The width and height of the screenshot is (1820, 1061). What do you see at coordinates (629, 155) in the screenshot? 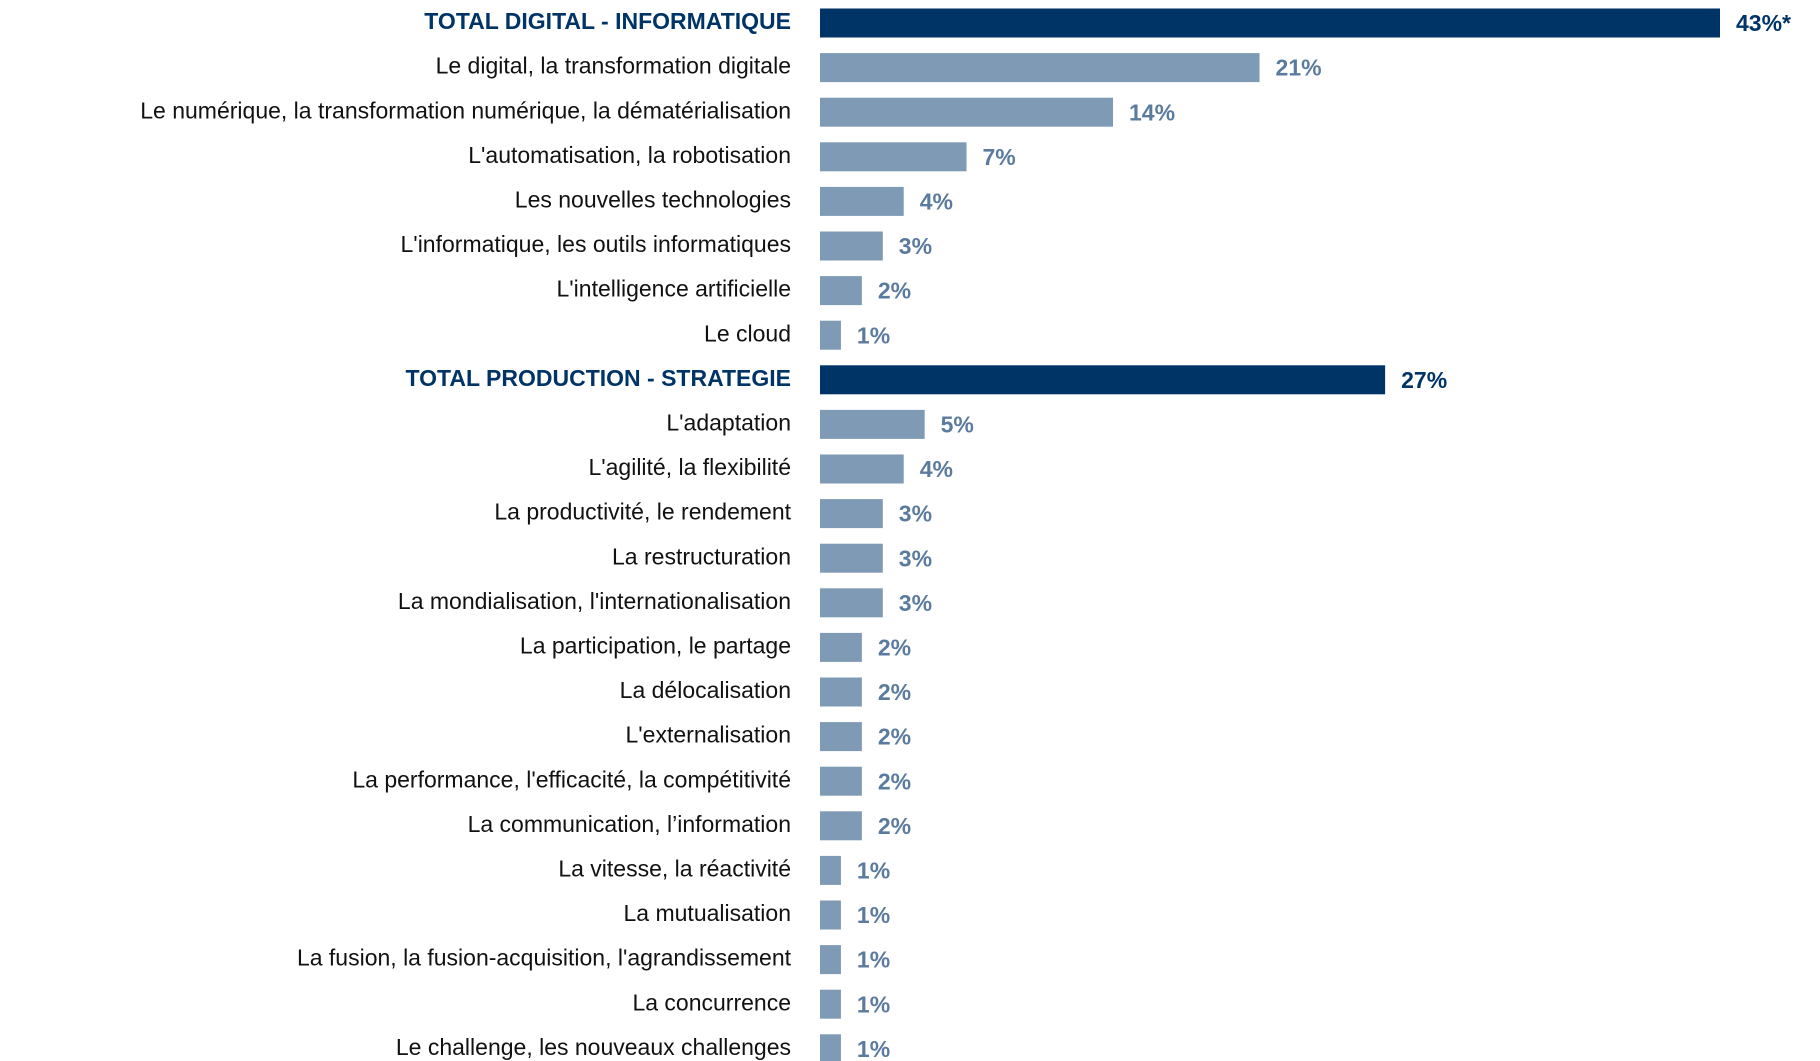
I see `category-label: L'automatisation, la robotisation` at bounding box center [629, 155].